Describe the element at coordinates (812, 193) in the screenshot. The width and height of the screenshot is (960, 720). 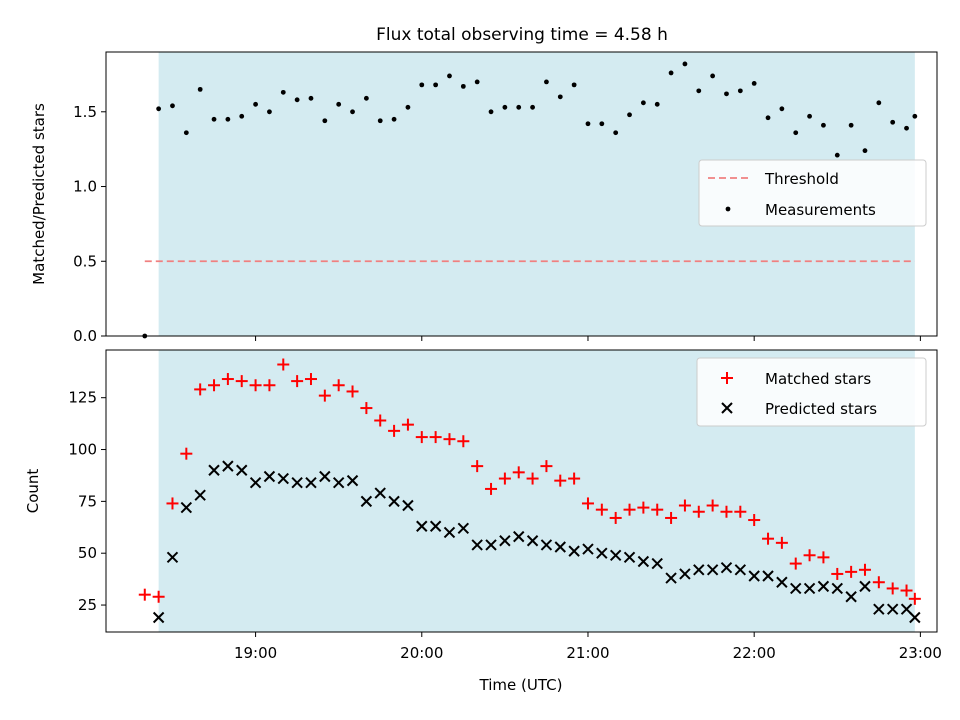
I see `top-legend: Threshold Measurements` at that location.